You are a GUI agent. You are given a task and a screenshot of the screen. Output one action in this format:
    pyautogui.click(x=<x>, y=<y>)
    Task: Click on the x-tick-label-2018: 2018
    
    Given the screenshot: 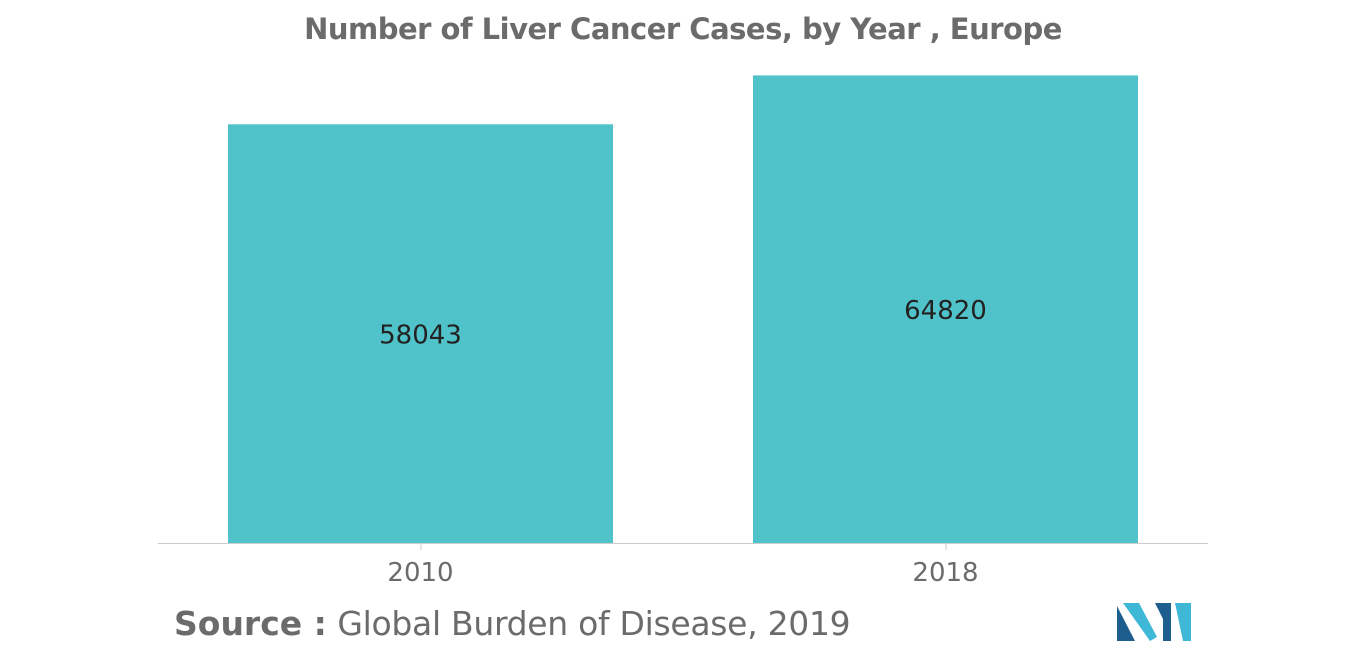 What is the action you would take?
    pyautogui.click(x=945, y=573)
    